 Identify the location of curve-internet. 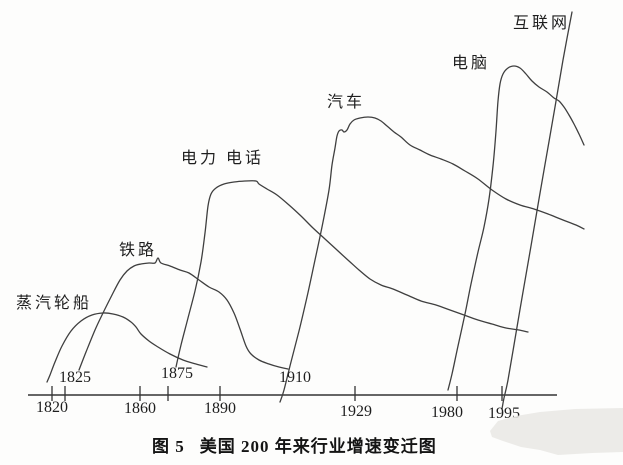
(537, 210).